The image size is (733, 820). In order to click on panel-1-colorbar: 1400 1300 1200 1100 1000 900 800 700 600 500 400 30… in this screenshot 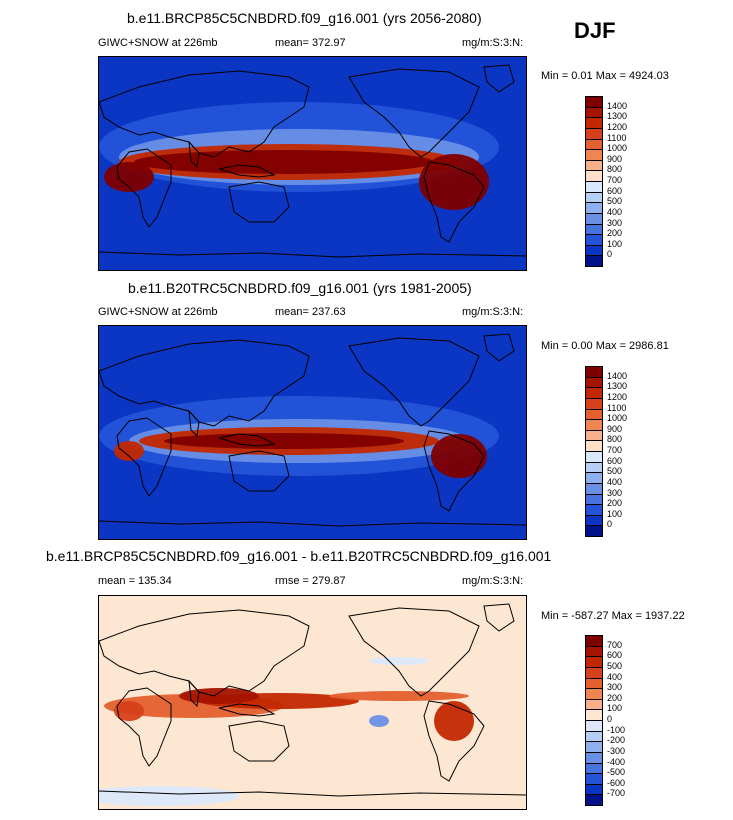, I will do `click(615, 181)`.